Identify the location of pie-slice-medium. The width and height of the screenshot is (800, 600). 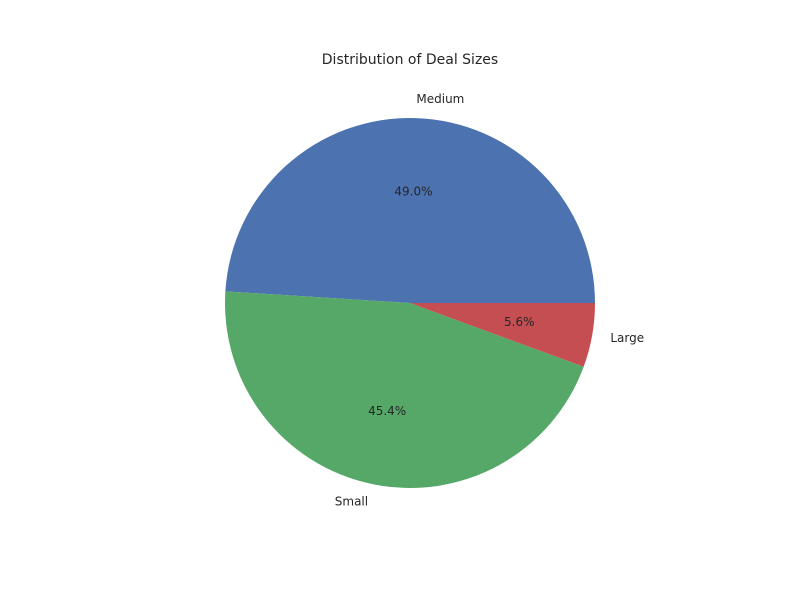
(410, 210).